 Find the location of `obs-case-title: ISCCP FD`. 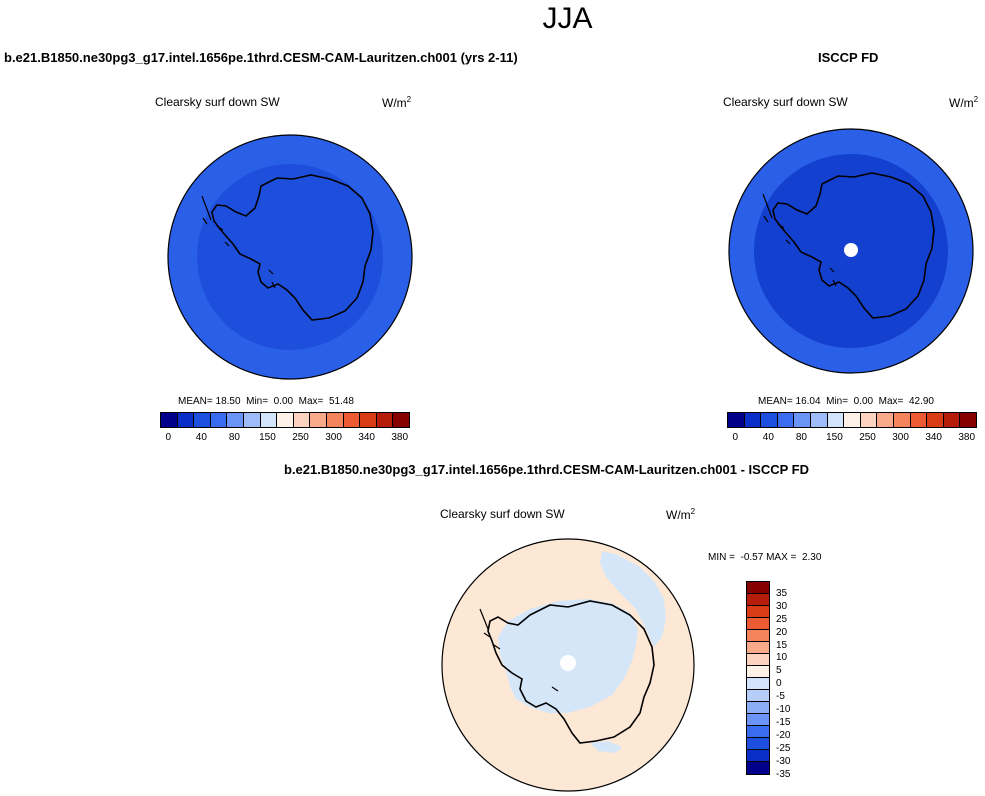

obs-case-title: ISCCP FD is located at coordinates (848, 57).